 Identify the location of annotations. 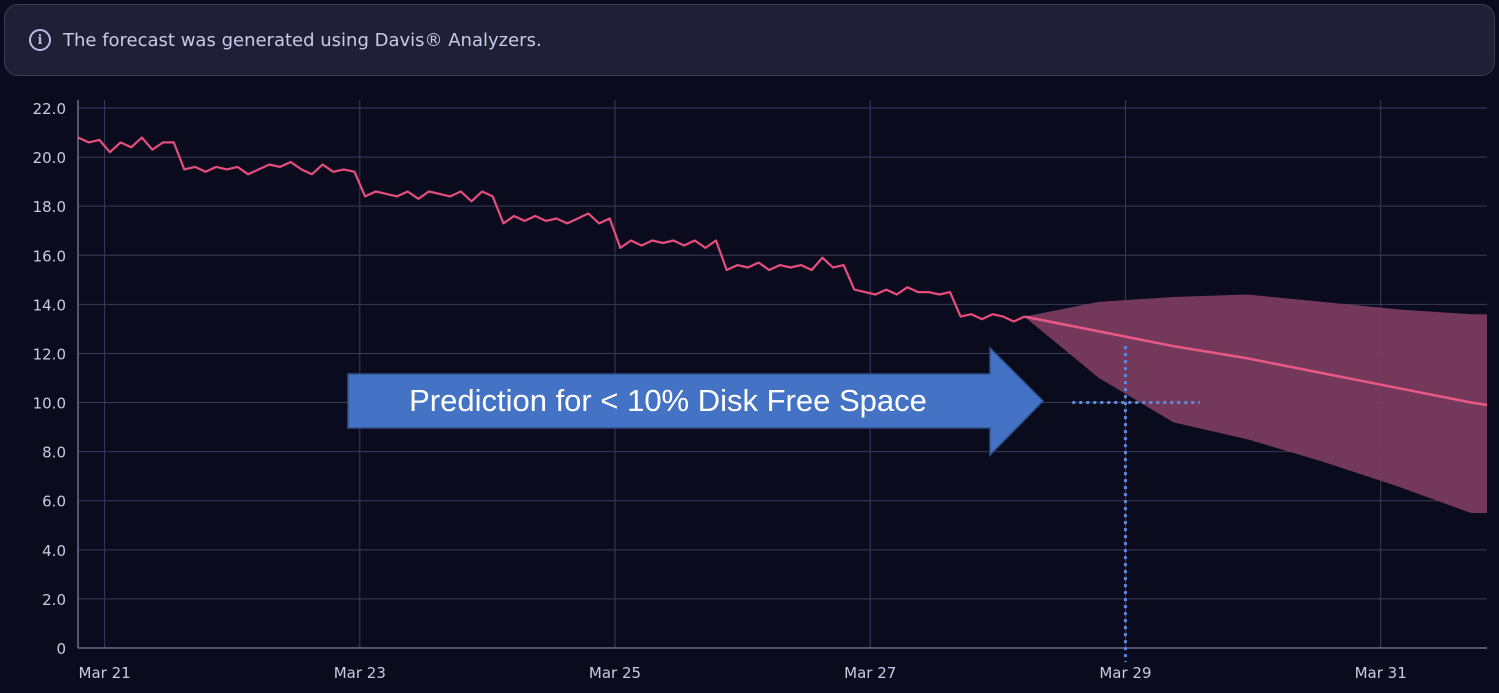
(1136, 504).